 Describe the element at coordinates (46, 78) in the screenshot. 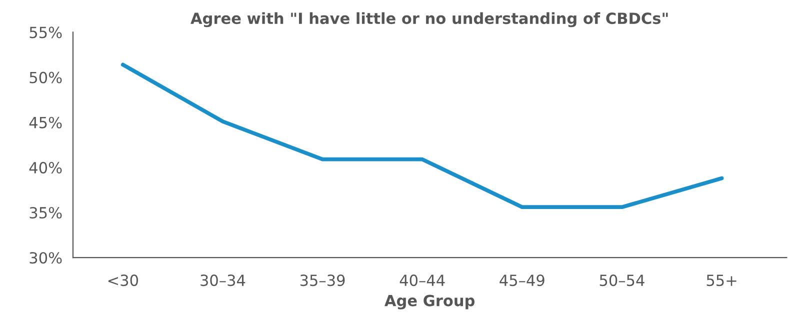

I see `y-tick-label: 50%` at that location.